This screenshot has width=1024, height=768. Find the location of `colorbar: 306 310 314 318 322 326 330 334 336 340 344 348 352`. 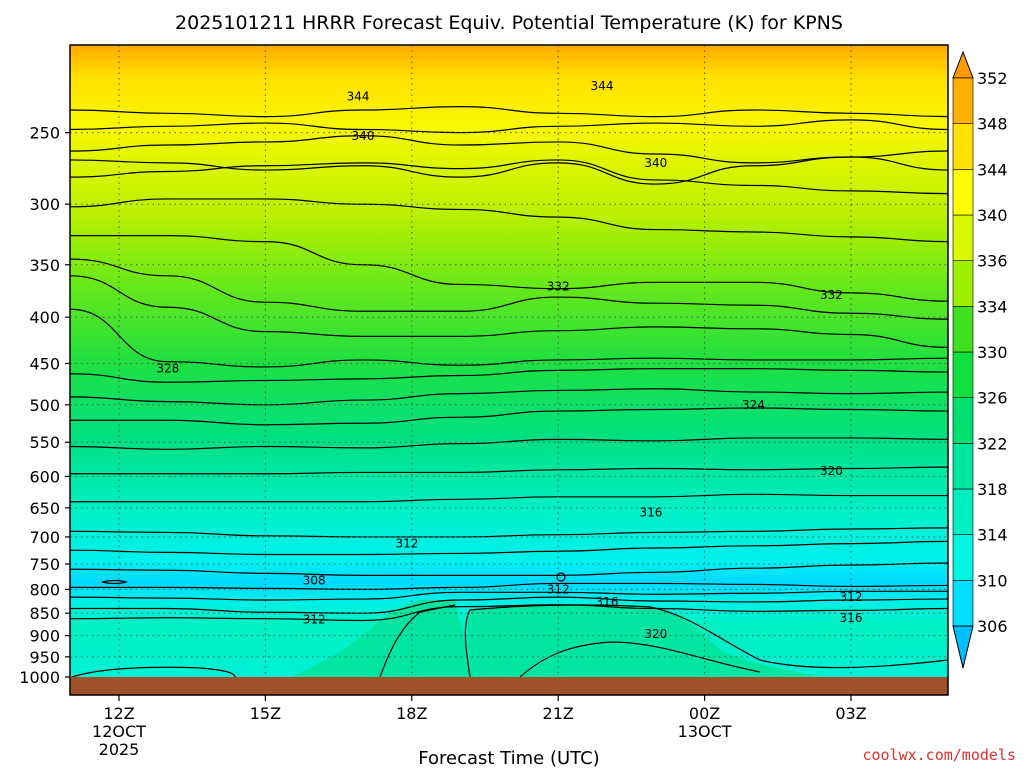

colorbar: 306 310 314 318 322 326 330 334 336 340 344 348 352 is located at coordinates (980, 359).